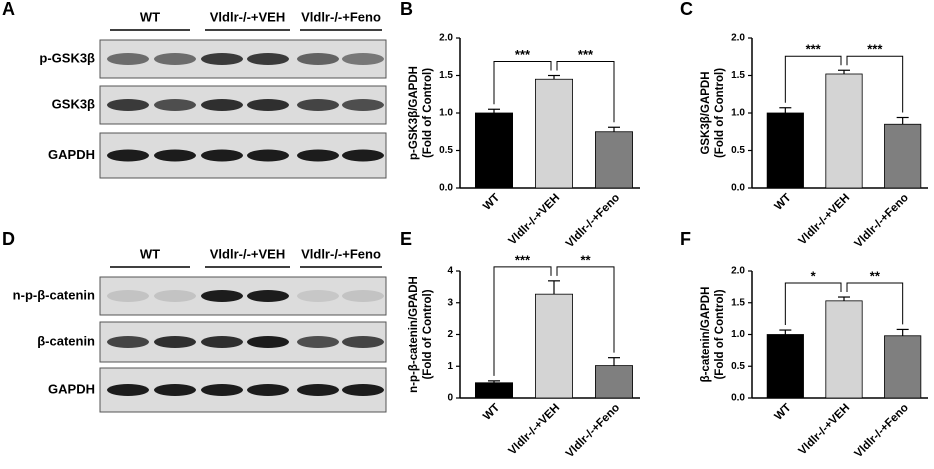  What do you see at coordinates (54, 294) in the screenshot?
I see `row-label: n-p-β-catenin` at bounding box center [54, 294].